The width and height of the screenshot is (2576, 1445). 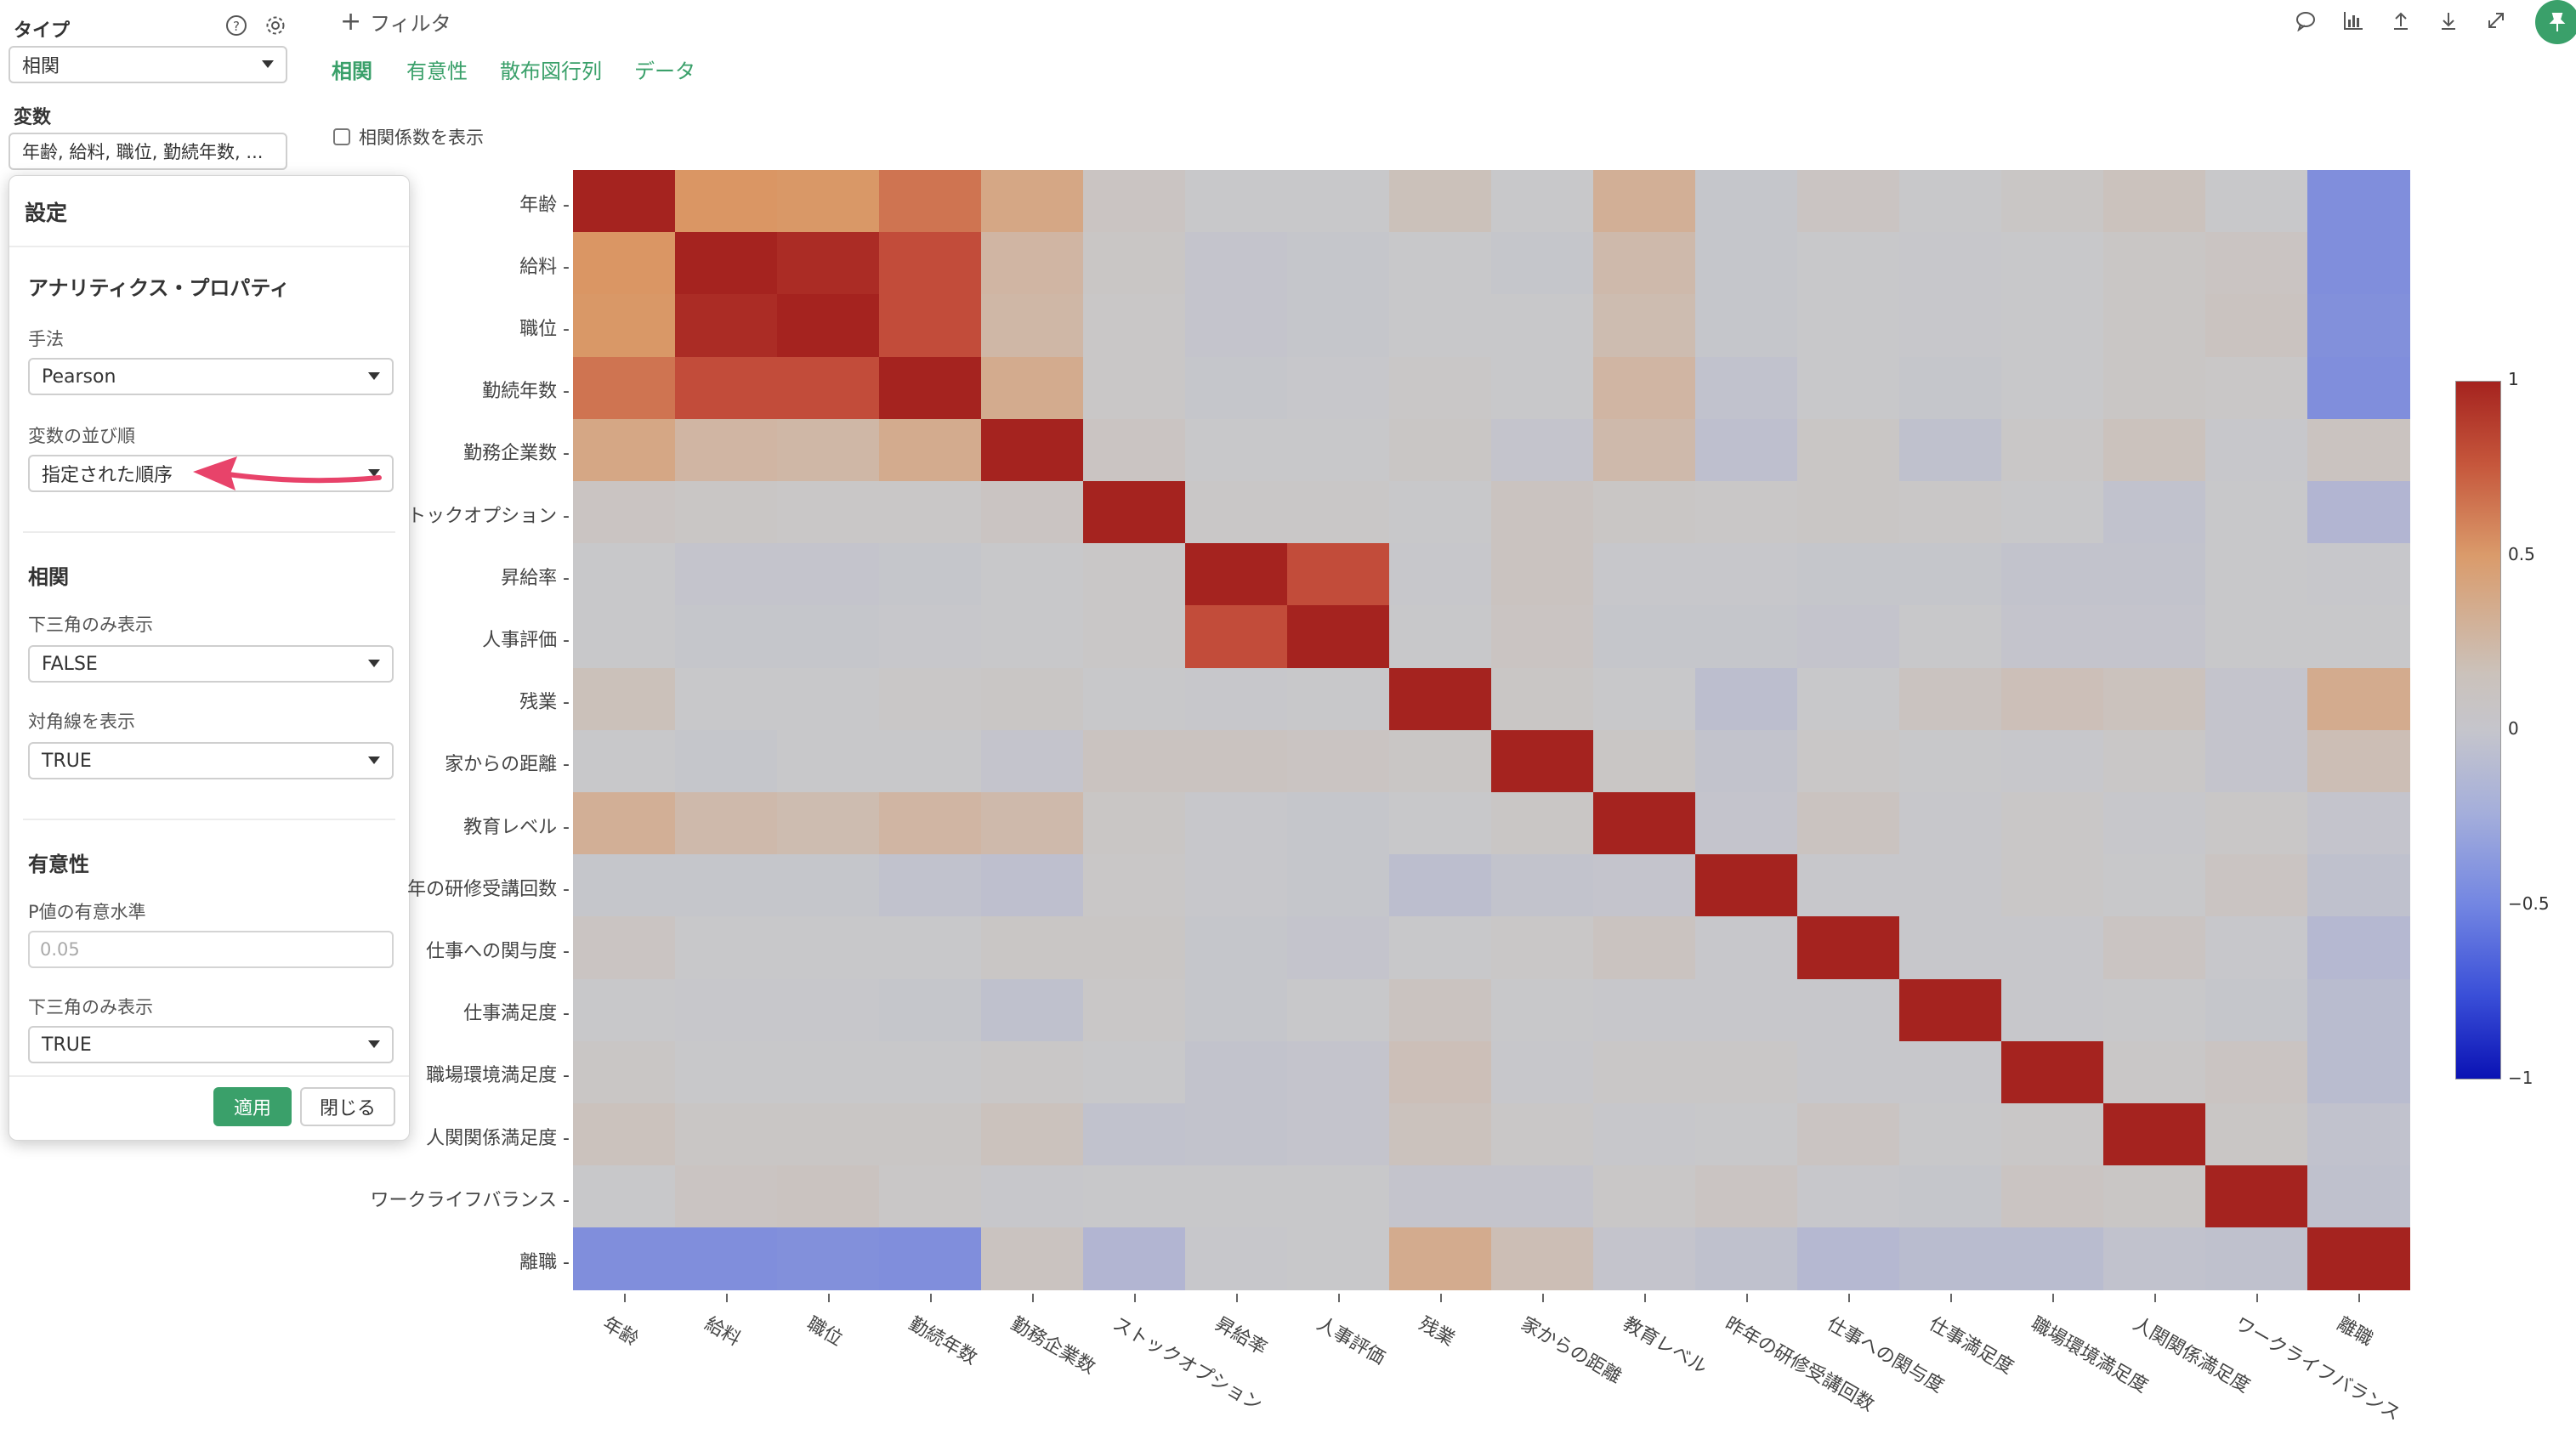 I want to click on x-tick-label: 残業, so click(x=1437, y=1331).